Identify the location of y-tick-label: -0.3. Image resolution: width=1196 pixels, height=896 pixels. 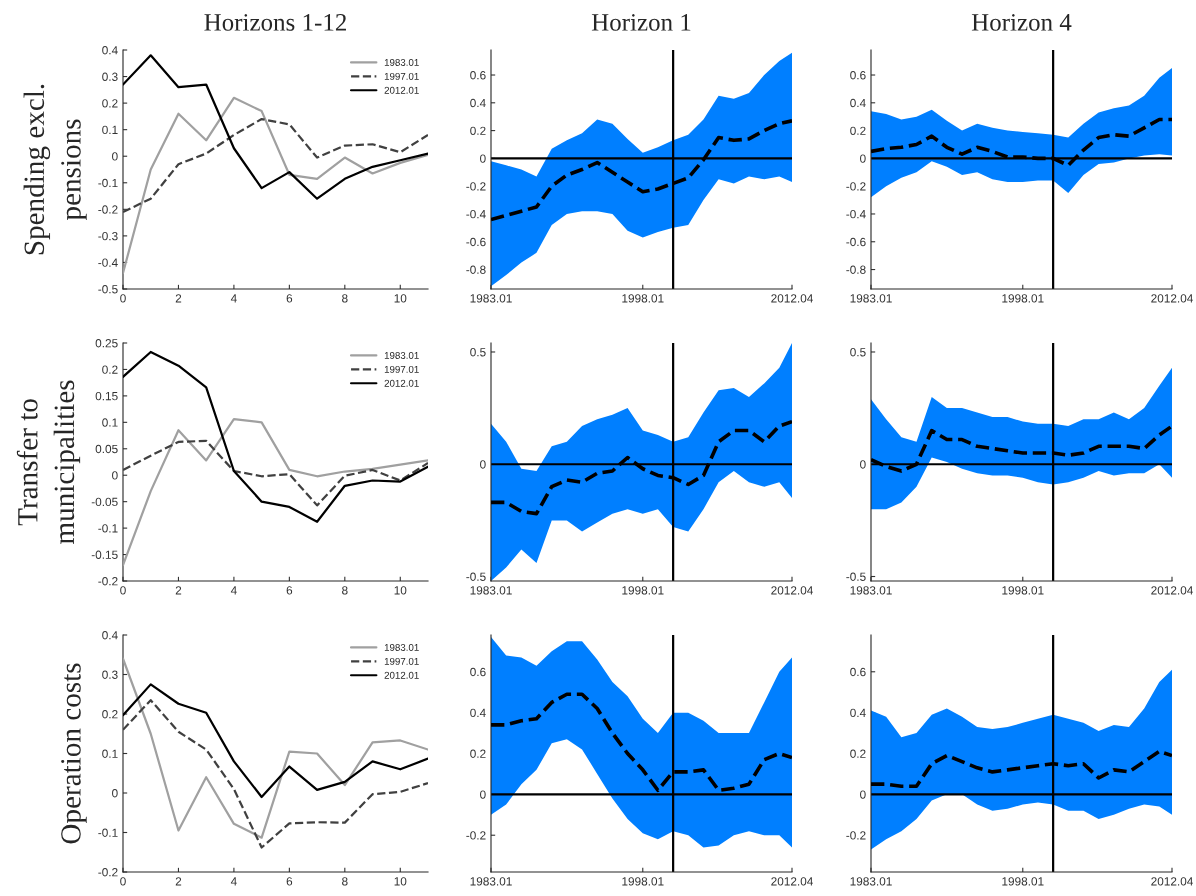
(108, 236).